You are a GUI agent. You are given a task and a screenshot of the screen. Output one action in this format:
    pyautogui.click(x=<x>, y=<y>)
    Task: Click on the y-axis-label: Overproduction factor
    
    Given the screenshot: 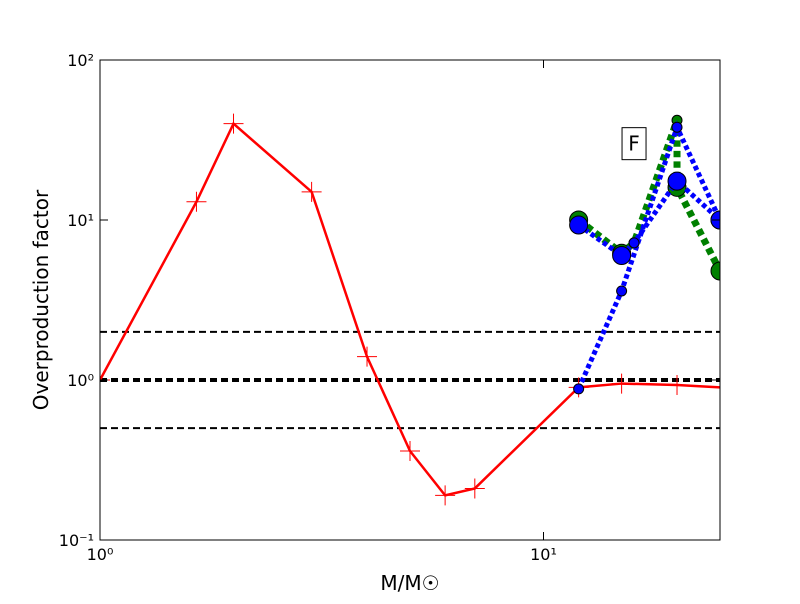 What is the action you would take?
    pyautogui.click(x=41, y=299)
    